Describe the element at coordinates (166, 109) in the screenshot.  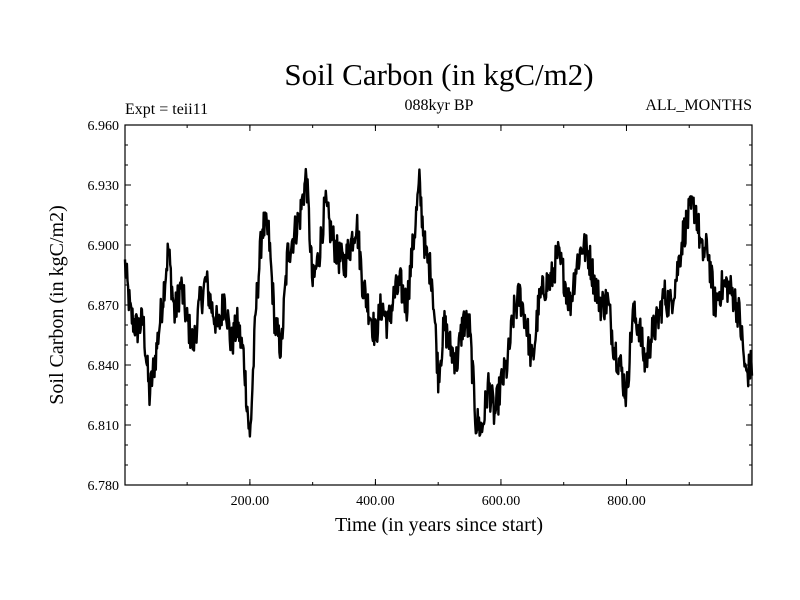
I see `experiment-label: Expt = teii11` at that location.